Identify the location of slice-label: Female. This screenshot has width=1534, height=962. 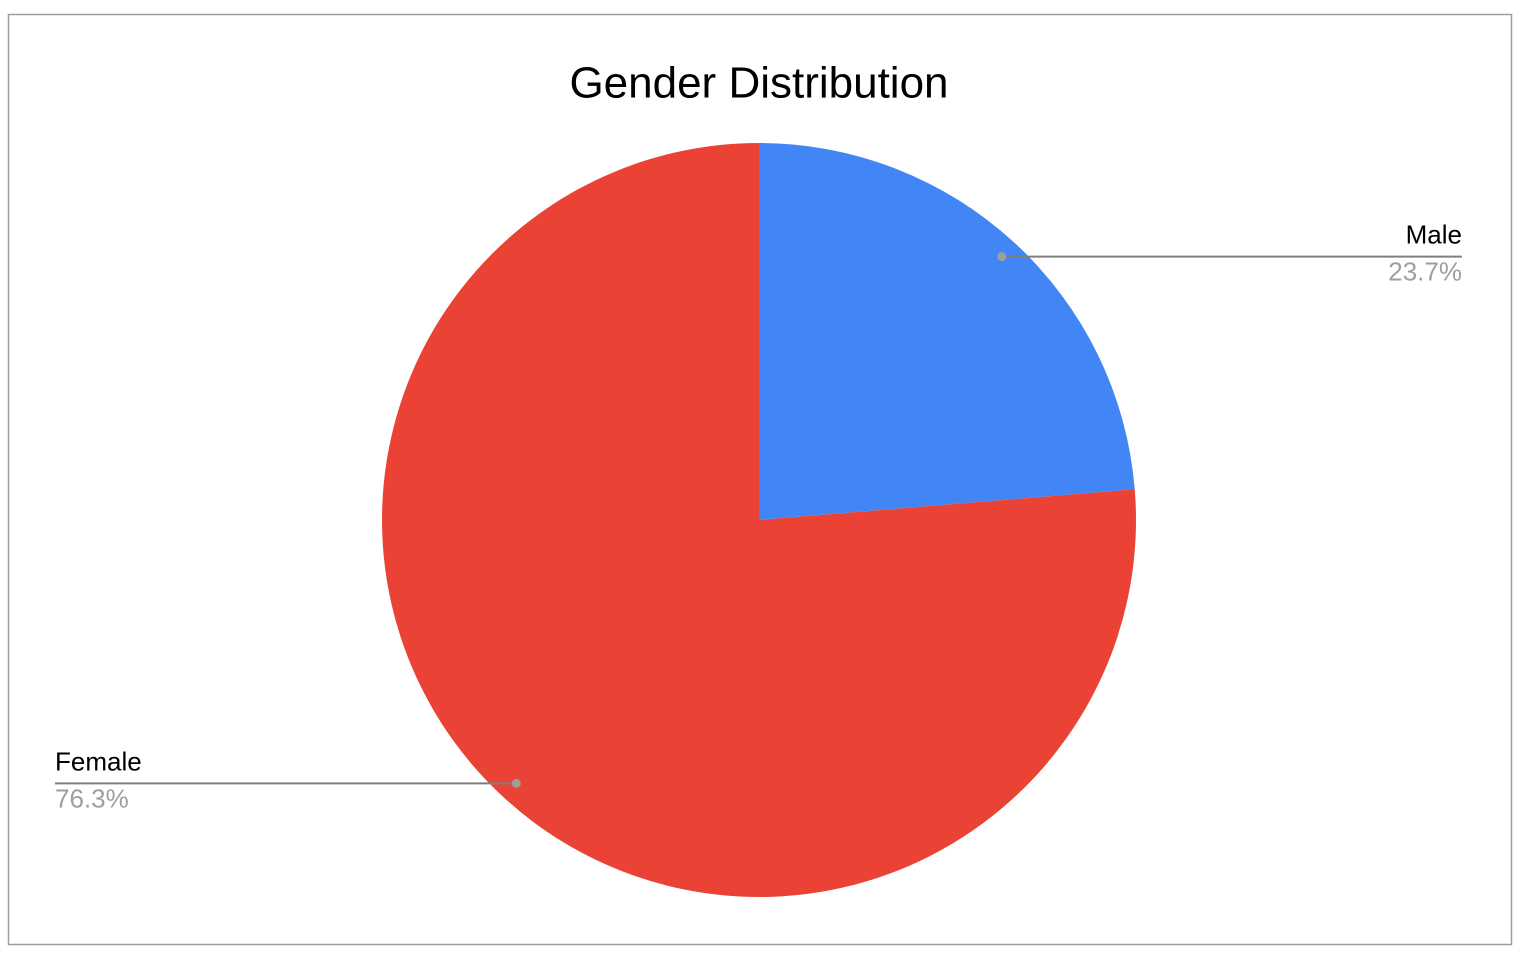
(98, 761).